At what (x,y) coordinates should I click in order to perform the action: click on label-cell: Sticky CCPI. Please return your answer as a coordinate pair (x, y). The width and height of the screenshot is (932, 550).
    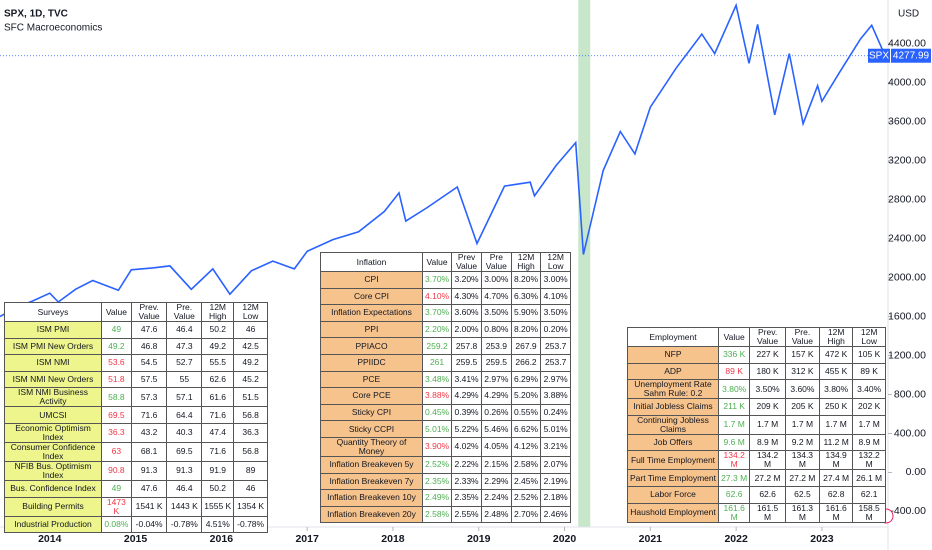
    Looking at the image, I should click on (371, 429).